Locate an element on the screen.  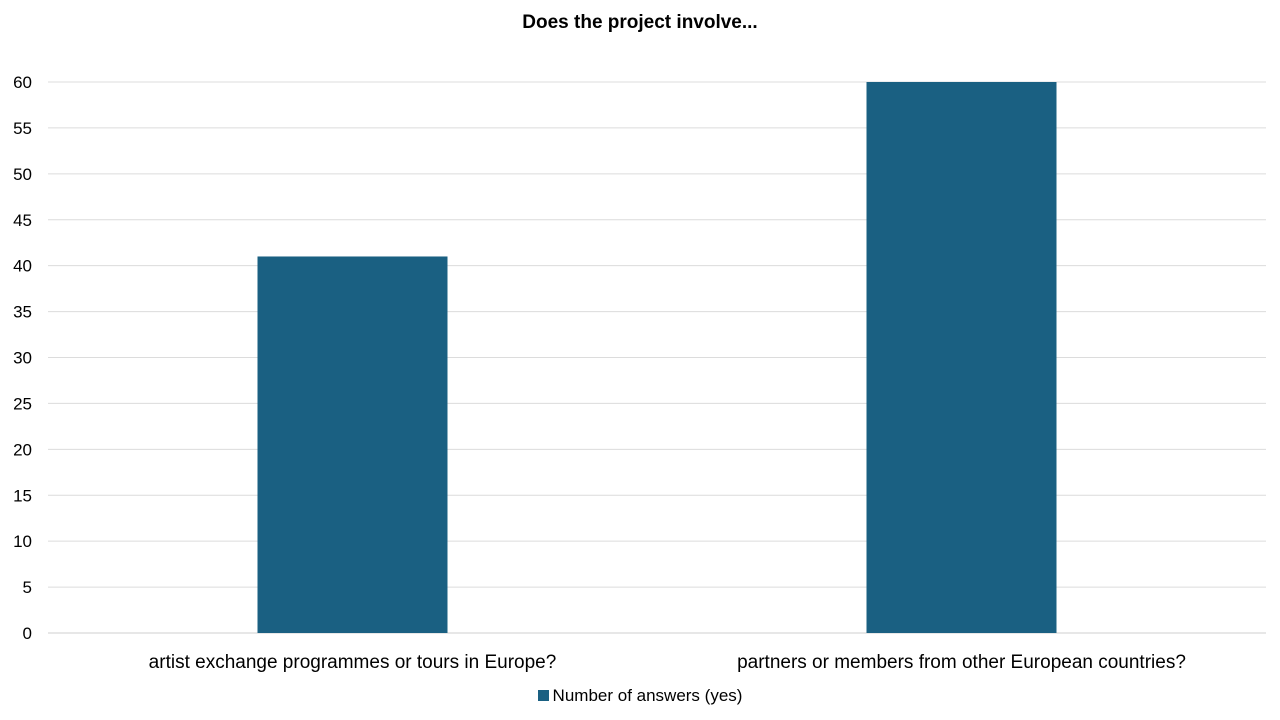
y-tick-label: 0 is located at coordinates (27, 633).